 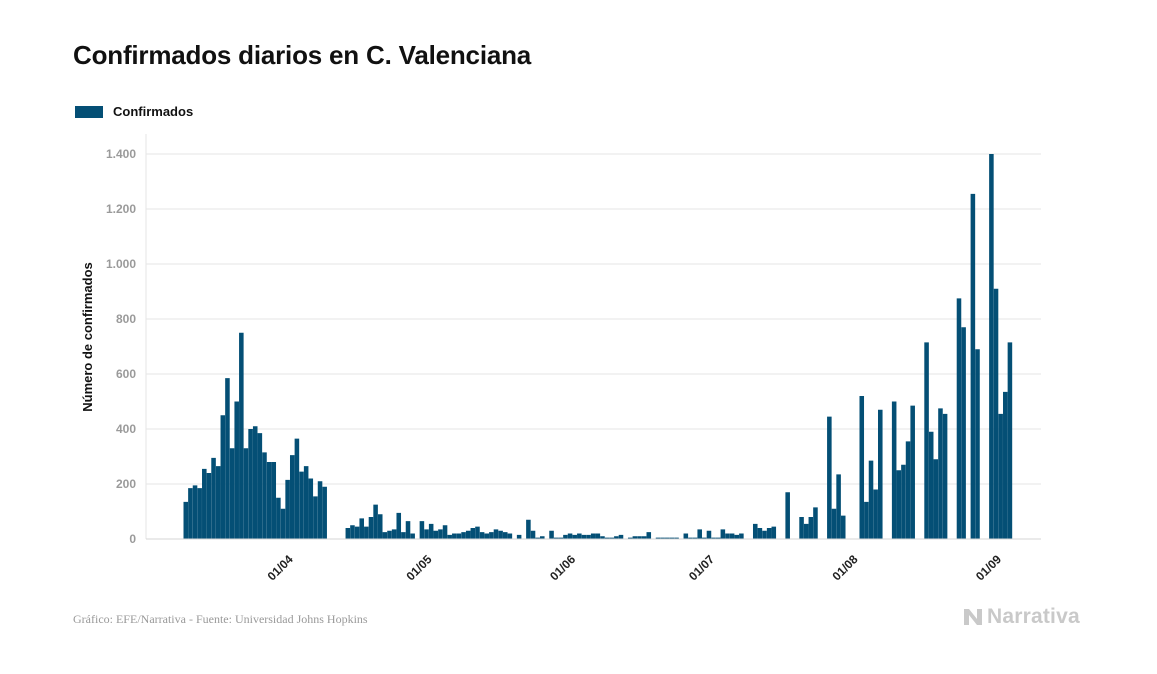 What do you see at coordinates (132, 539) in the screenshot?
I see `y-tick-label: 0` at bounding box center [132, 539].